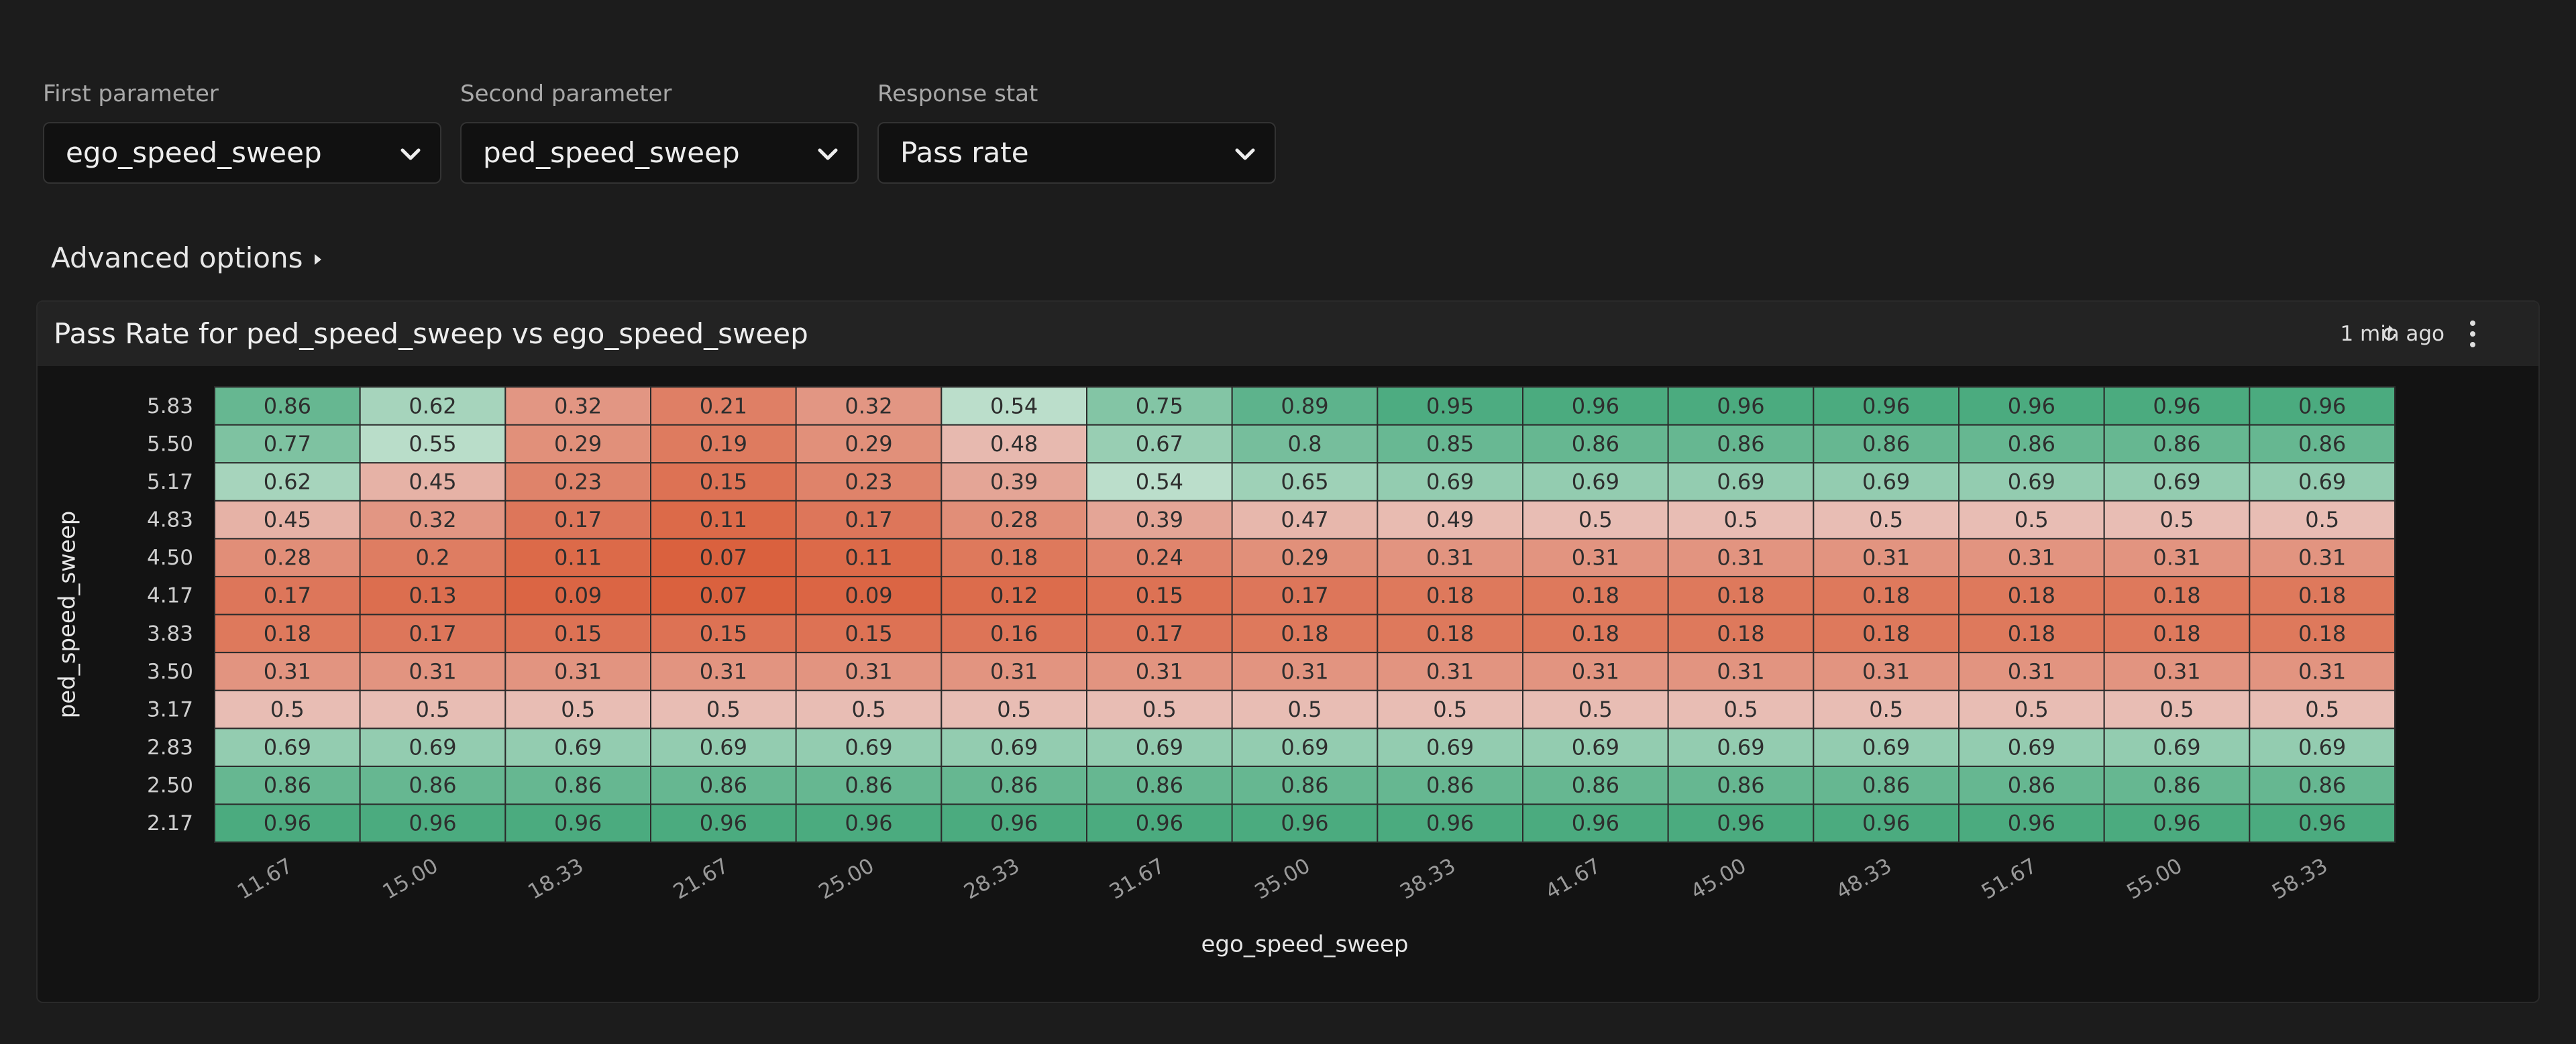 The image size is (2576, 1044). I want to click on dropdown: Pass rate, so click(1076, 153).